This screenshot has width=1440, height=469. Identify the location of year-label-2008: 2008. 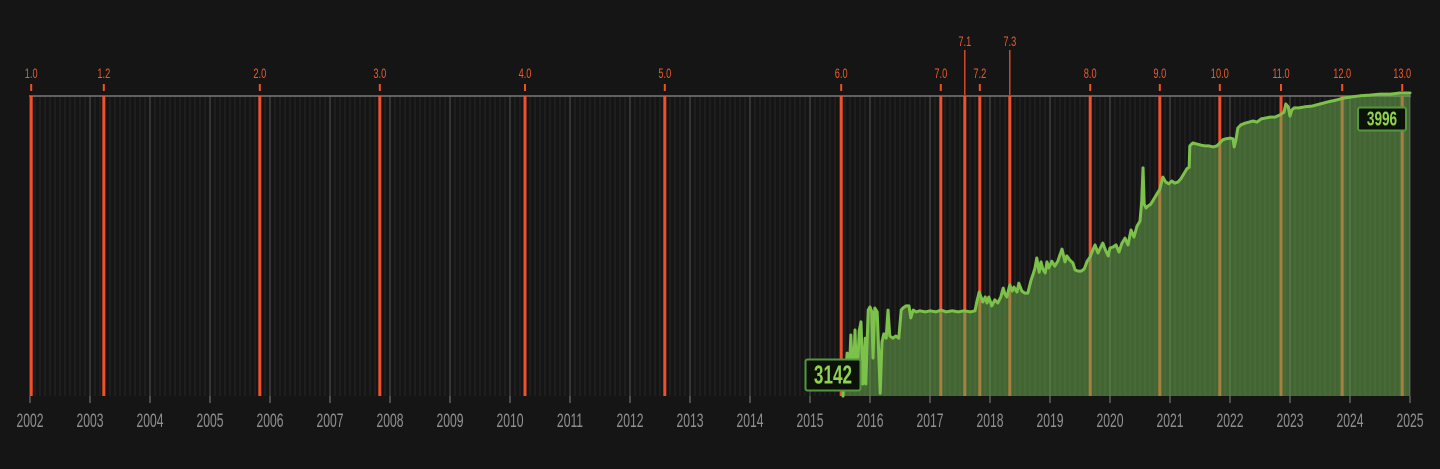
(389, 422).